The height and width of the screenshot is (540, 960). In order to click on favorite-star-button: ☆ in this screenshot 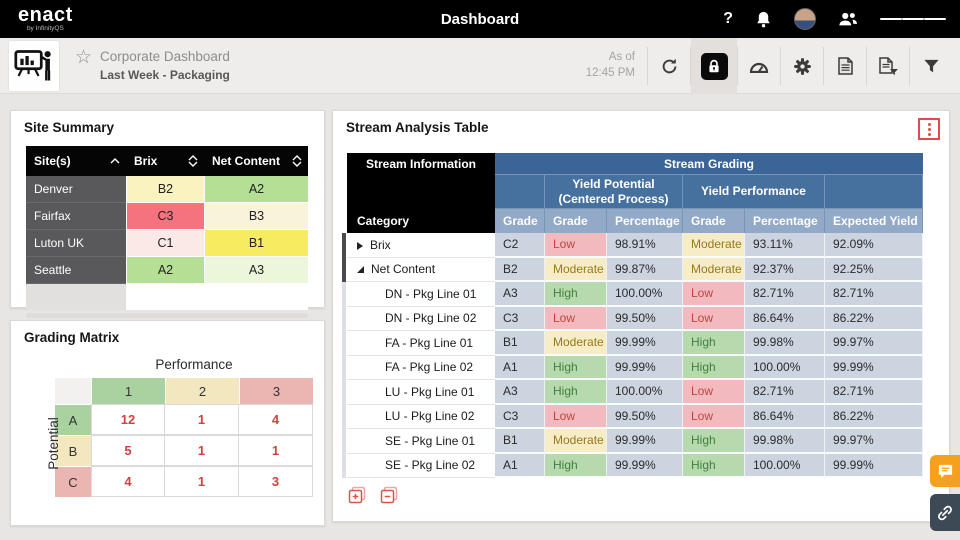, I will do `click(83, 57)`.